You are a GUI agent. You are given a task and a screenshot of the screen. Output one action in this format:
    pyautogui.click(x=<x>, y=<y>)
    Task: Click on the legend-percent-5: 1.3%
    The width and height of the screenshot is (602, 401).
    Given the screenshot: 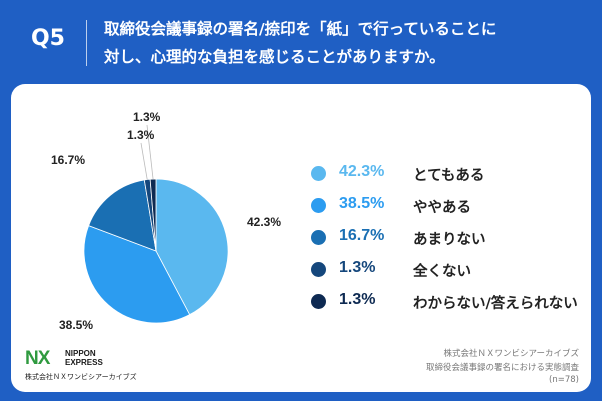 What is the action you would take?
    pyautogui.click(x=357, y=299)
    